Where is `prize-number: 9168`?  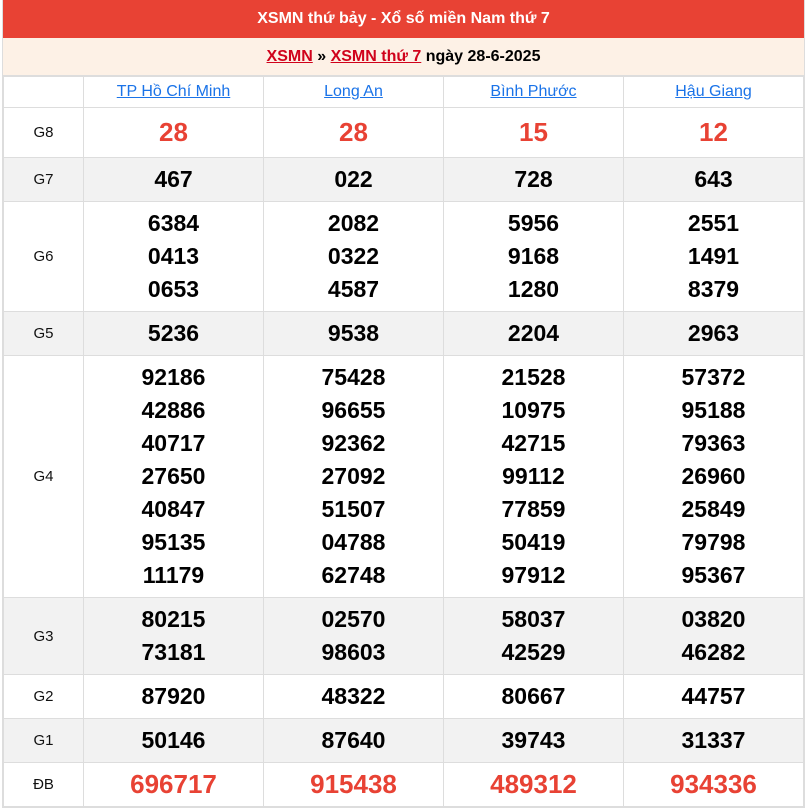
prize-number: 9168 is located at coordinates (533, 256).